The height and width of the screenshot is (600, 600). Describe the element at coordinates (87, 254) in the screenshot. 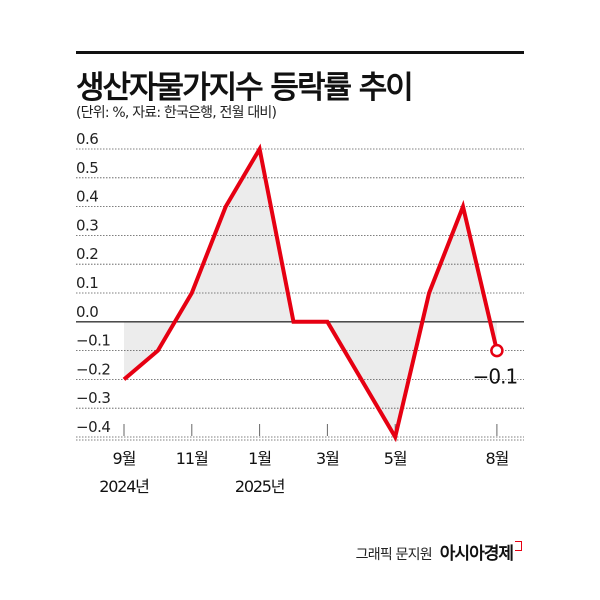

I see `y-tick-label: 0.2` at that location.